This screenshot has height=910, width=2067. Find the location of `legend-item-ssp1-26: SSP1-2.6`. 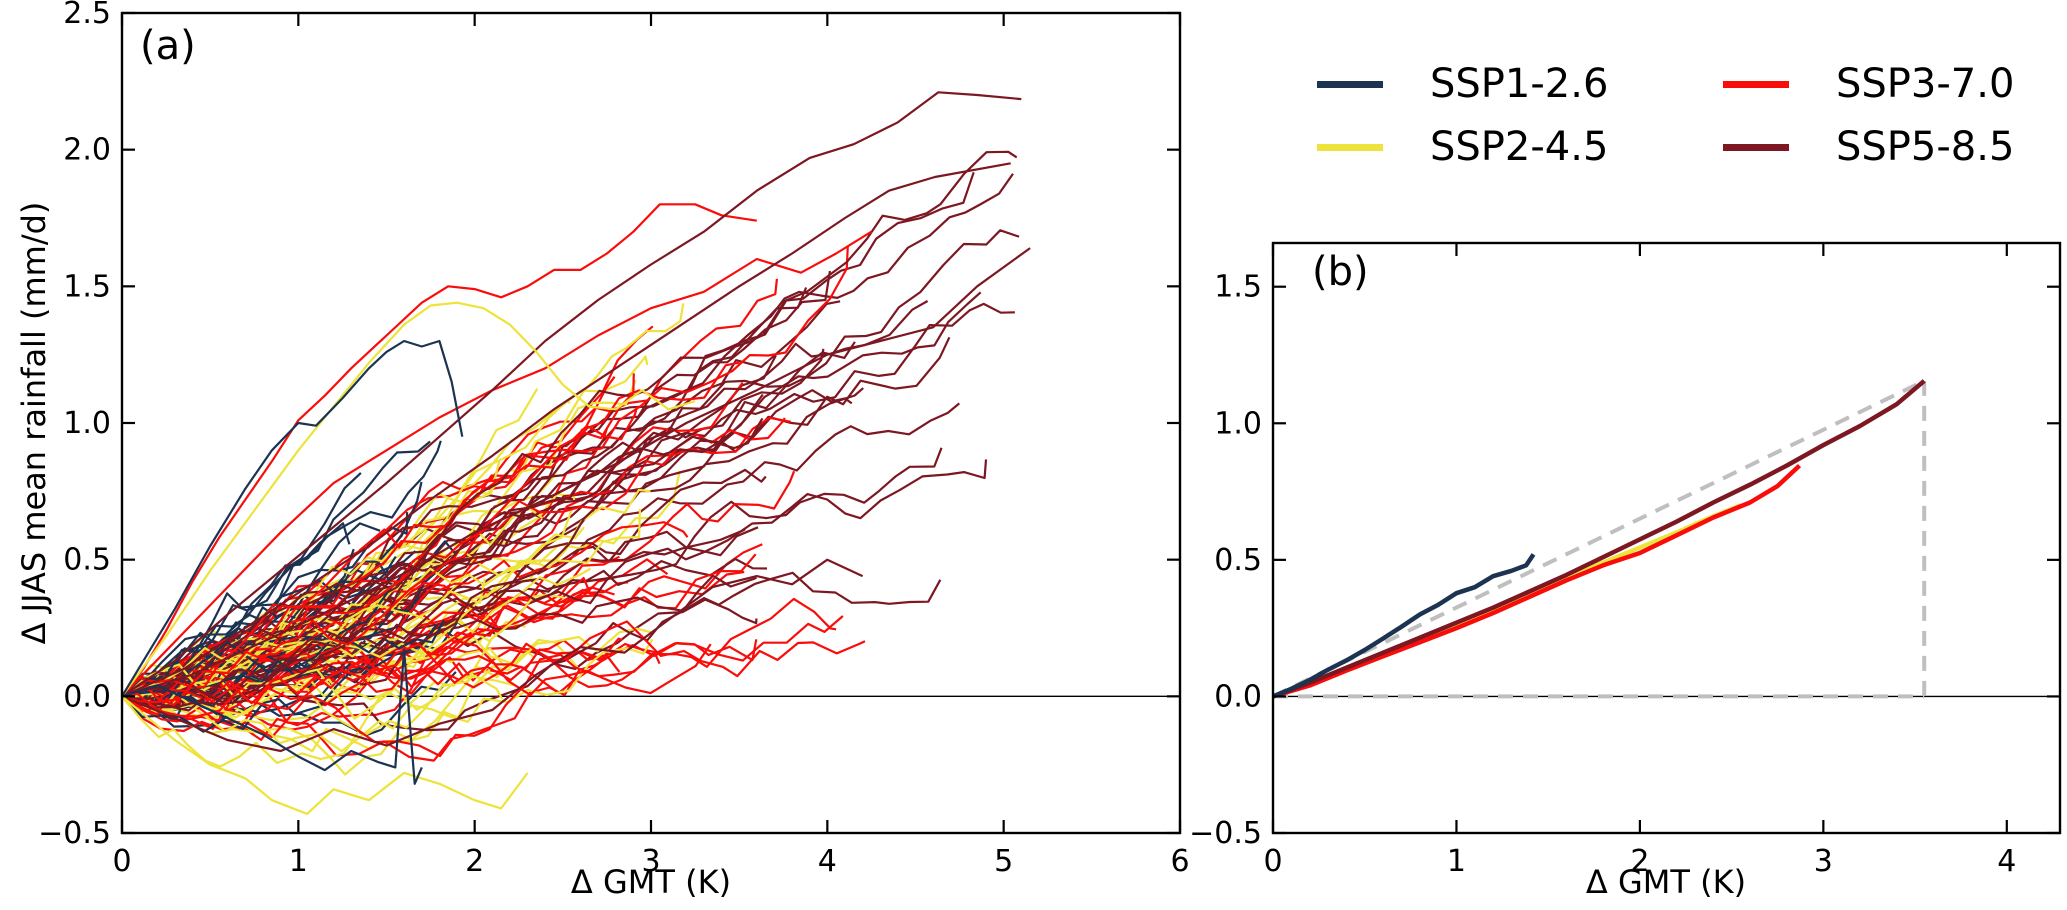

legend-item-ssp1-26: SSP1-2.6 is located at coordinates (1462, 84).